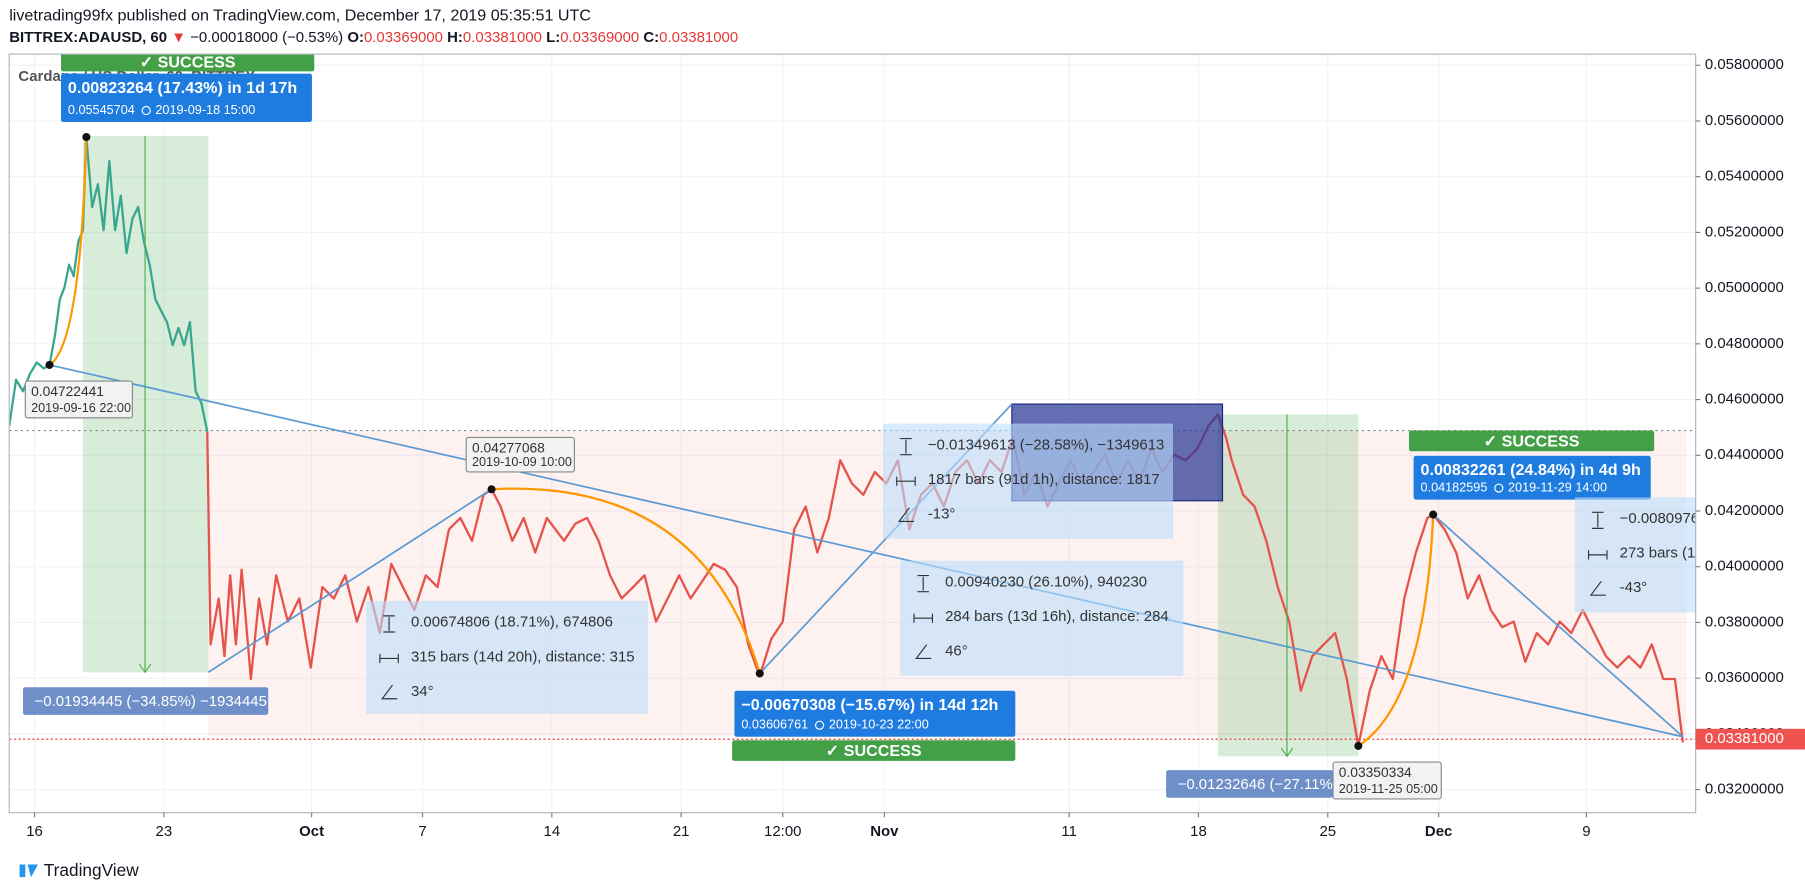 Image resolution: width=1805 pixels, height=894 pixels. What do you see at coordinates (651, 37) in the screenshot?
I see `ohlc-key: C:` at bounding box center [651, 37].